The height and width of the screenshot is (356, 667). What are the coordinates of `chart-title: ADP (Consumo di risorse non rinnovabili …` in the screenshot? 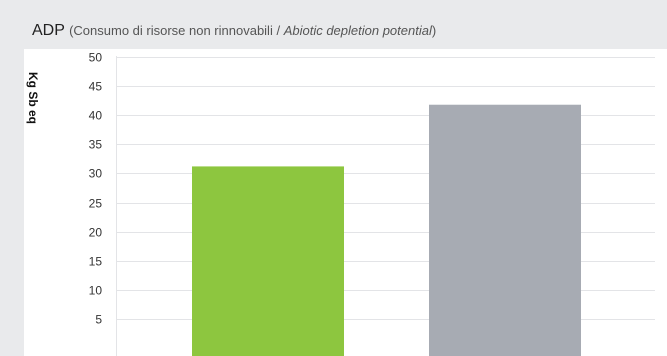 It's located at (234, 31).